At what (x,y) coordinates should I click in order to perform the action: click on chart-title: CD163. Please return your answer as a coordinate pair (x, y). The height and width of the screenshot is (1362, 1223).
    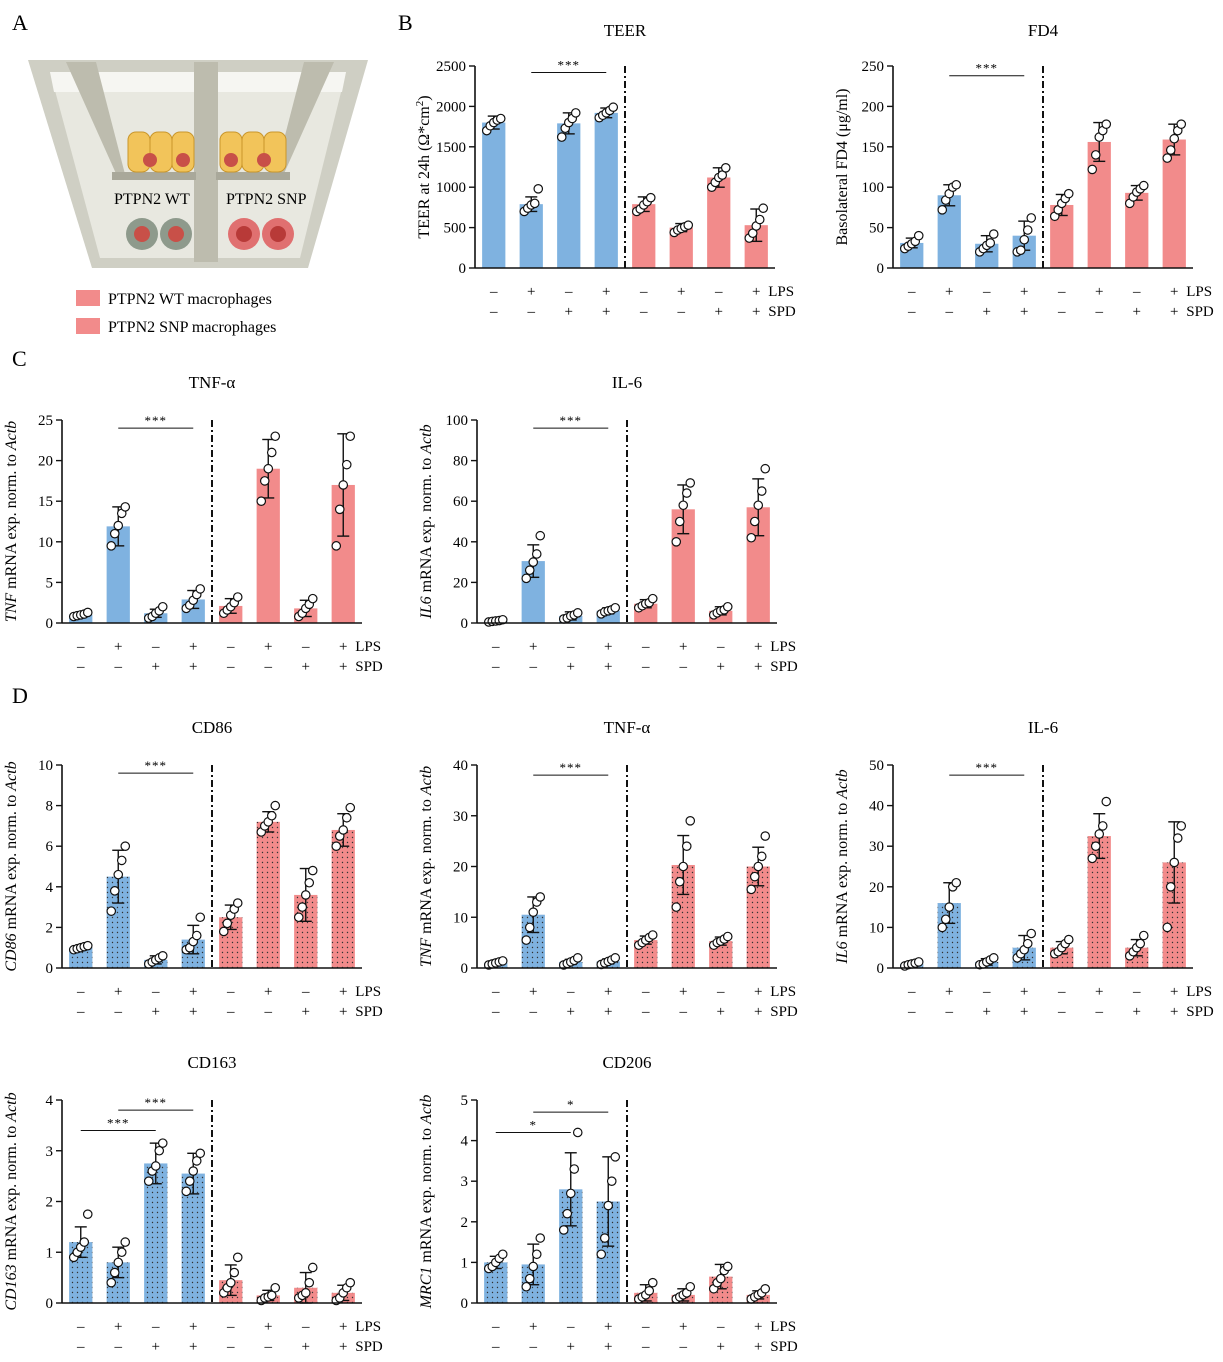
    Looking at the image, I should click on (211, 1062).